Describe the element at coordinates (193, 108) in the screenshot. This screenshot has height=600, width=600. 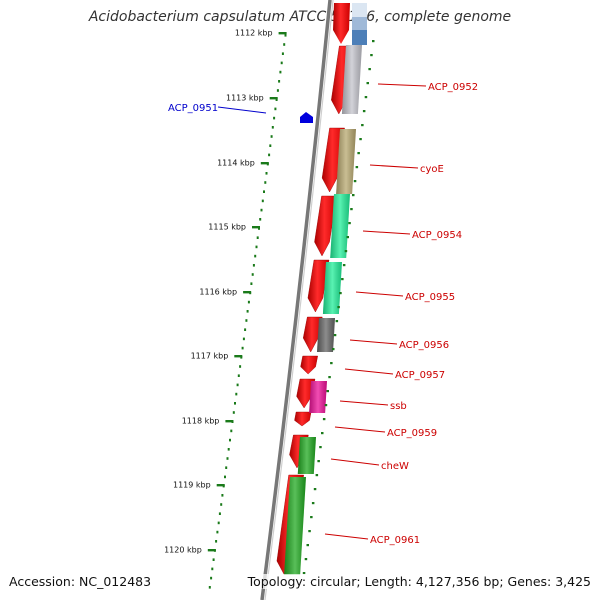
I see `highlight-label: ACP_0951` at that location.